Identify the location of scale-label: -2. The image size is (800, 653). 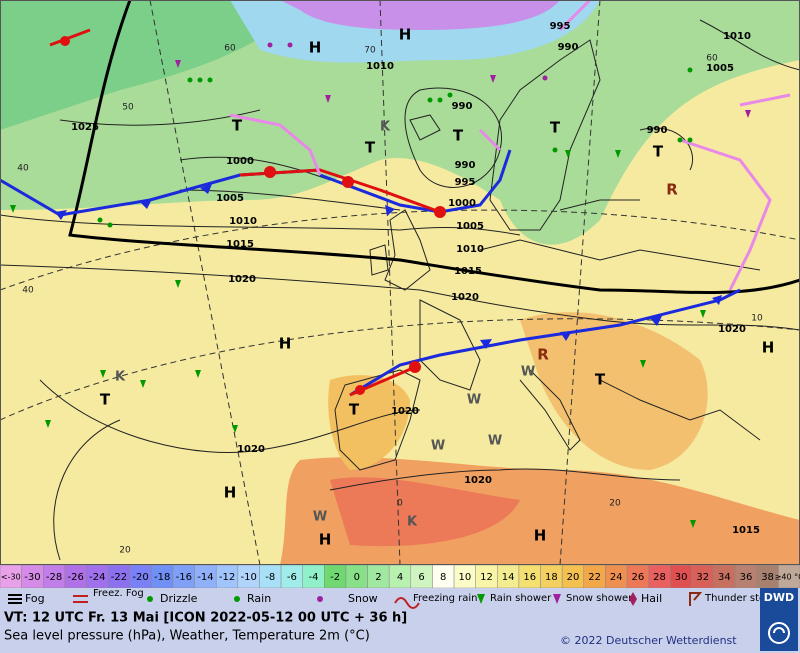
(335, 577).